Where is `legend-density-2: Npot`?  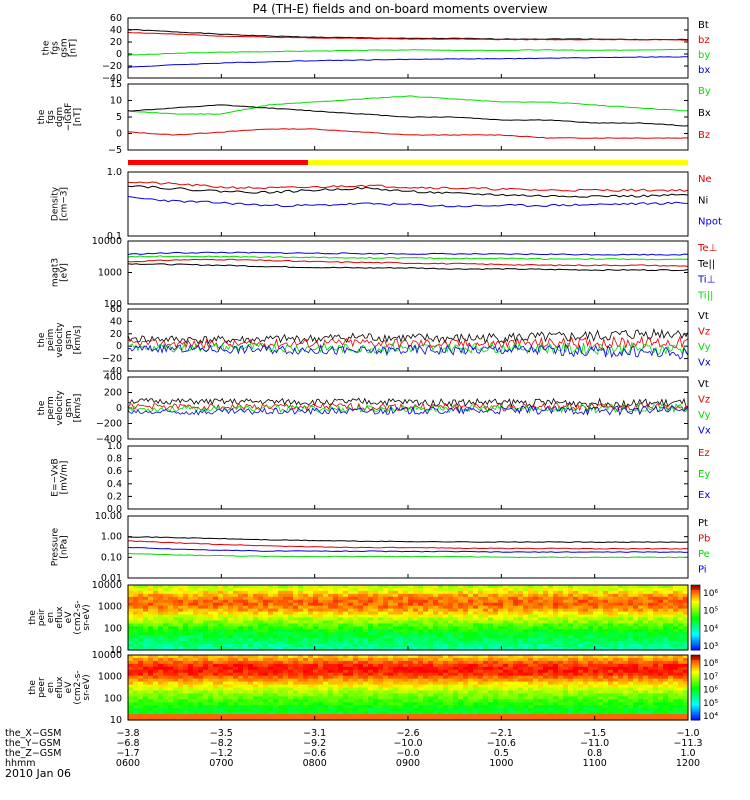
legend-density-2: Npot is located at coordinates (710, 222).